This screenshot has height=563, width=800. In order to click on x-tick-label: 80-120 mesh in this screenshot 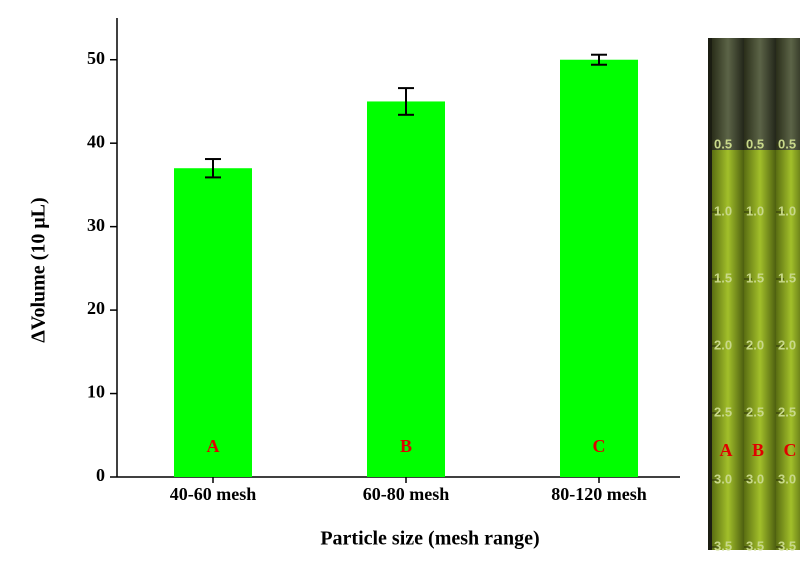, I will do `click(599, 494)`.